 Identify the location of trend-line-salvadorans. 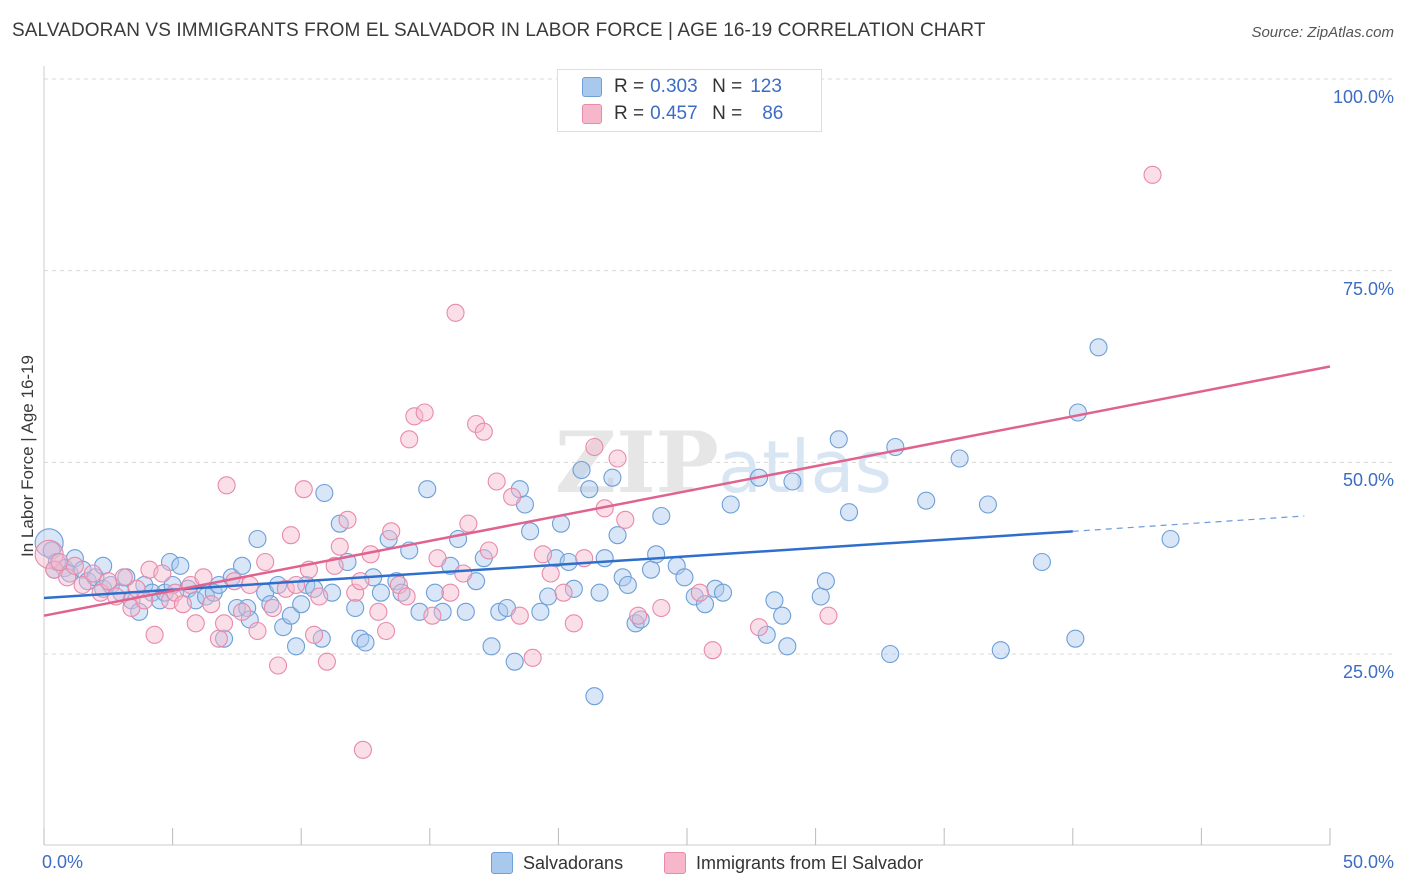
(558, 565).